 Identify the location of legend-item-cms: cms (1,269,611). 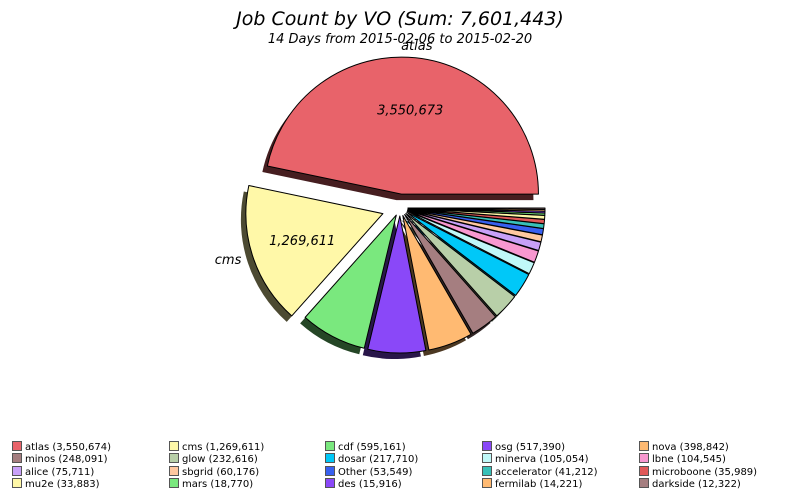
(216, 447).